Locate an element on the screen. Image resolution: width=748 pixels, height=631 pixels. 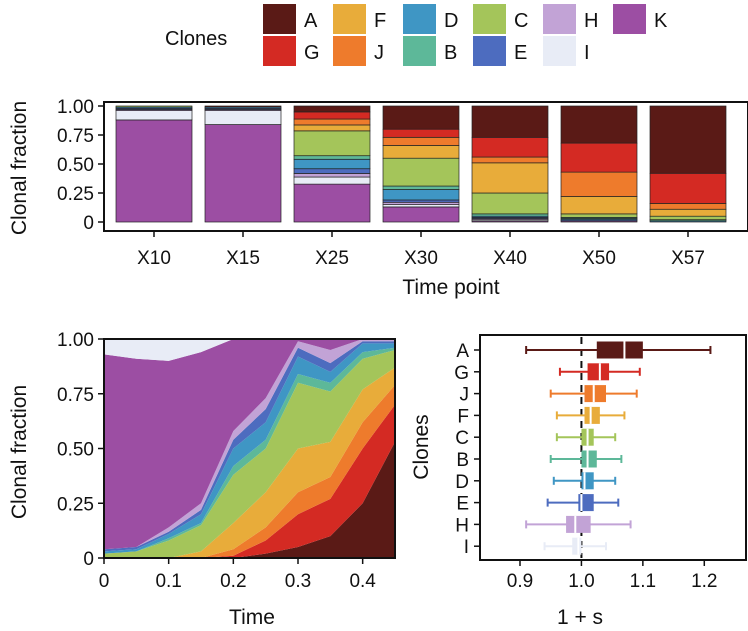
legend-label-j: J is located at coordinates (379, 53).